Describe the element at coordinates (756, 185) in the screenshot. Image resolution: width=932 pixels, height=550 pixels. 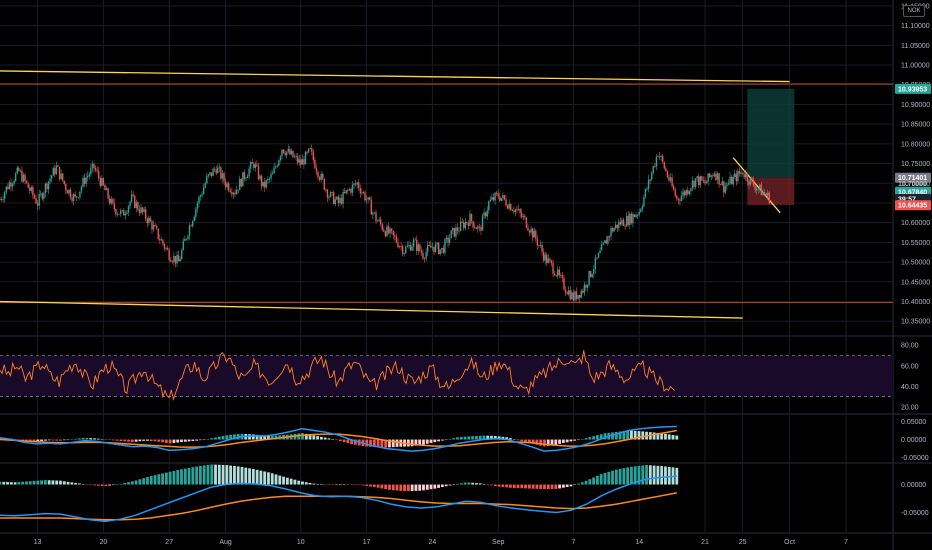
I see `trendline` at that location.